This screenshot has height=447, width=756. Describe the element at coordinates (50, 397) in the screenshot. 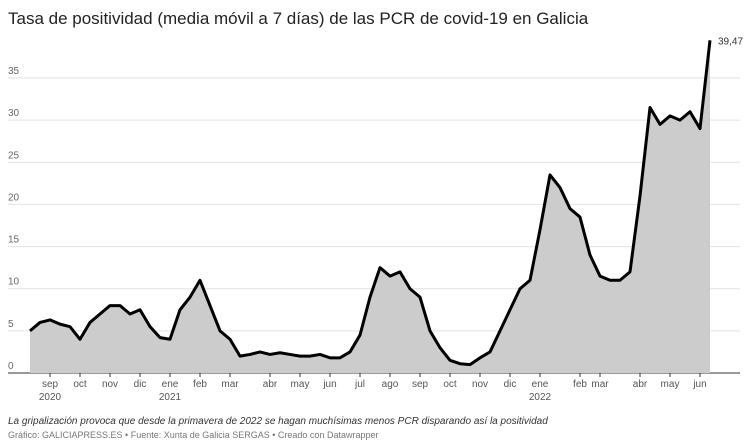

I see `year-label: 2020` at that location.